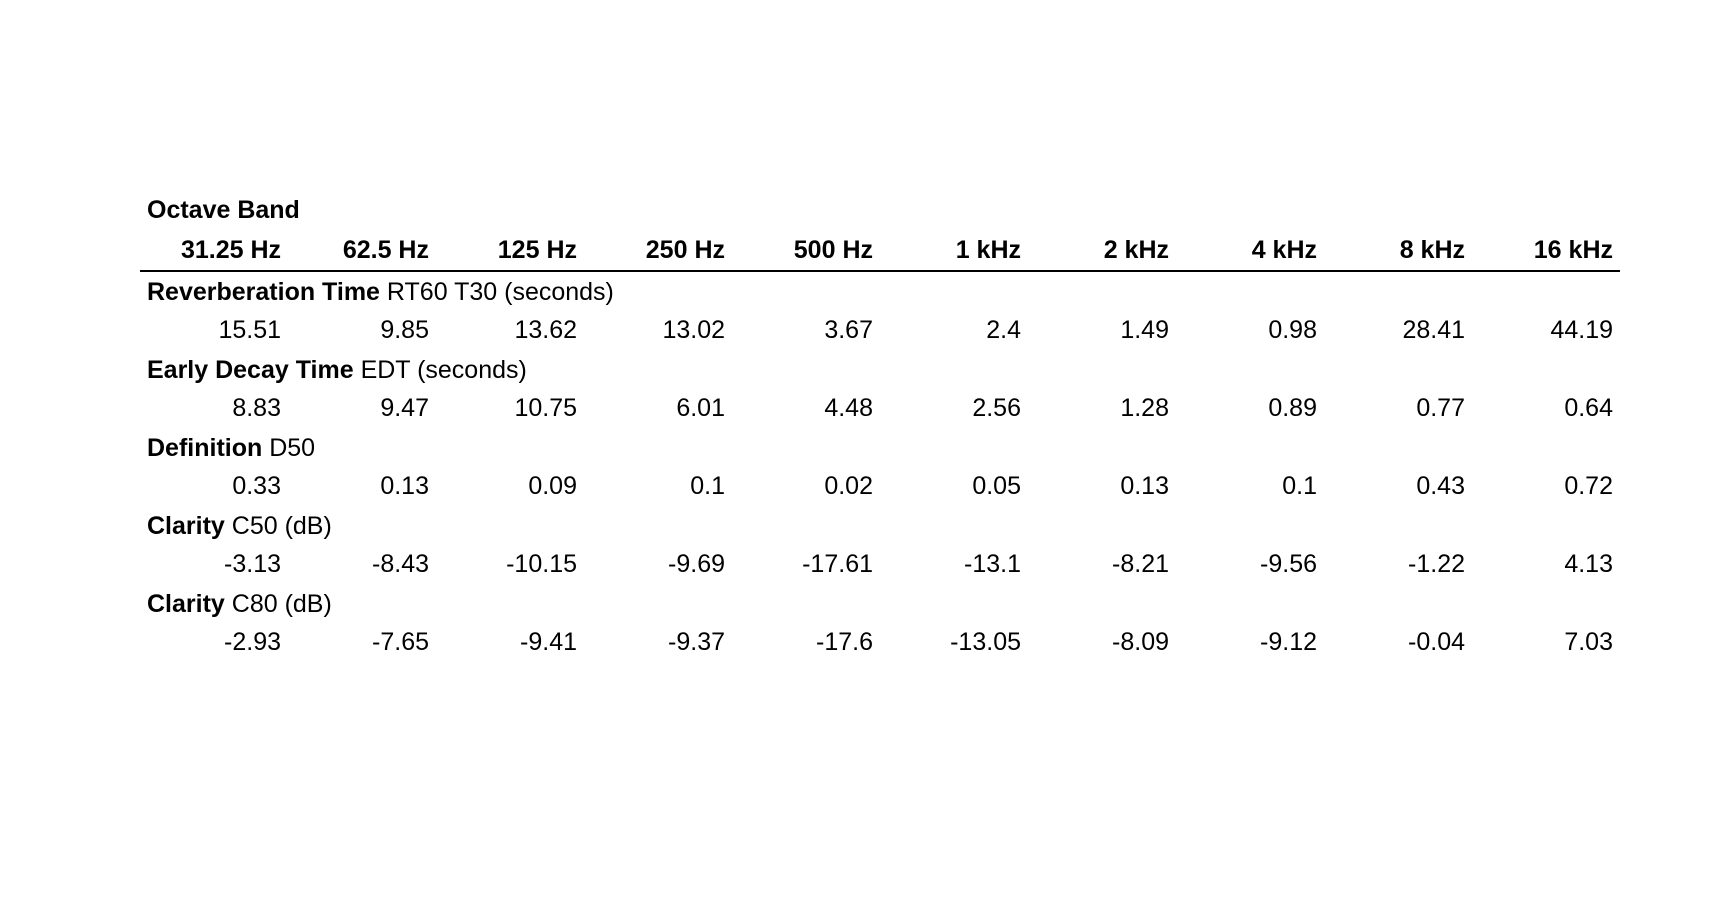 The width and height of the screenshot is (1717, 906). I want to click on cell-value: 0.33, so click(256, 486).